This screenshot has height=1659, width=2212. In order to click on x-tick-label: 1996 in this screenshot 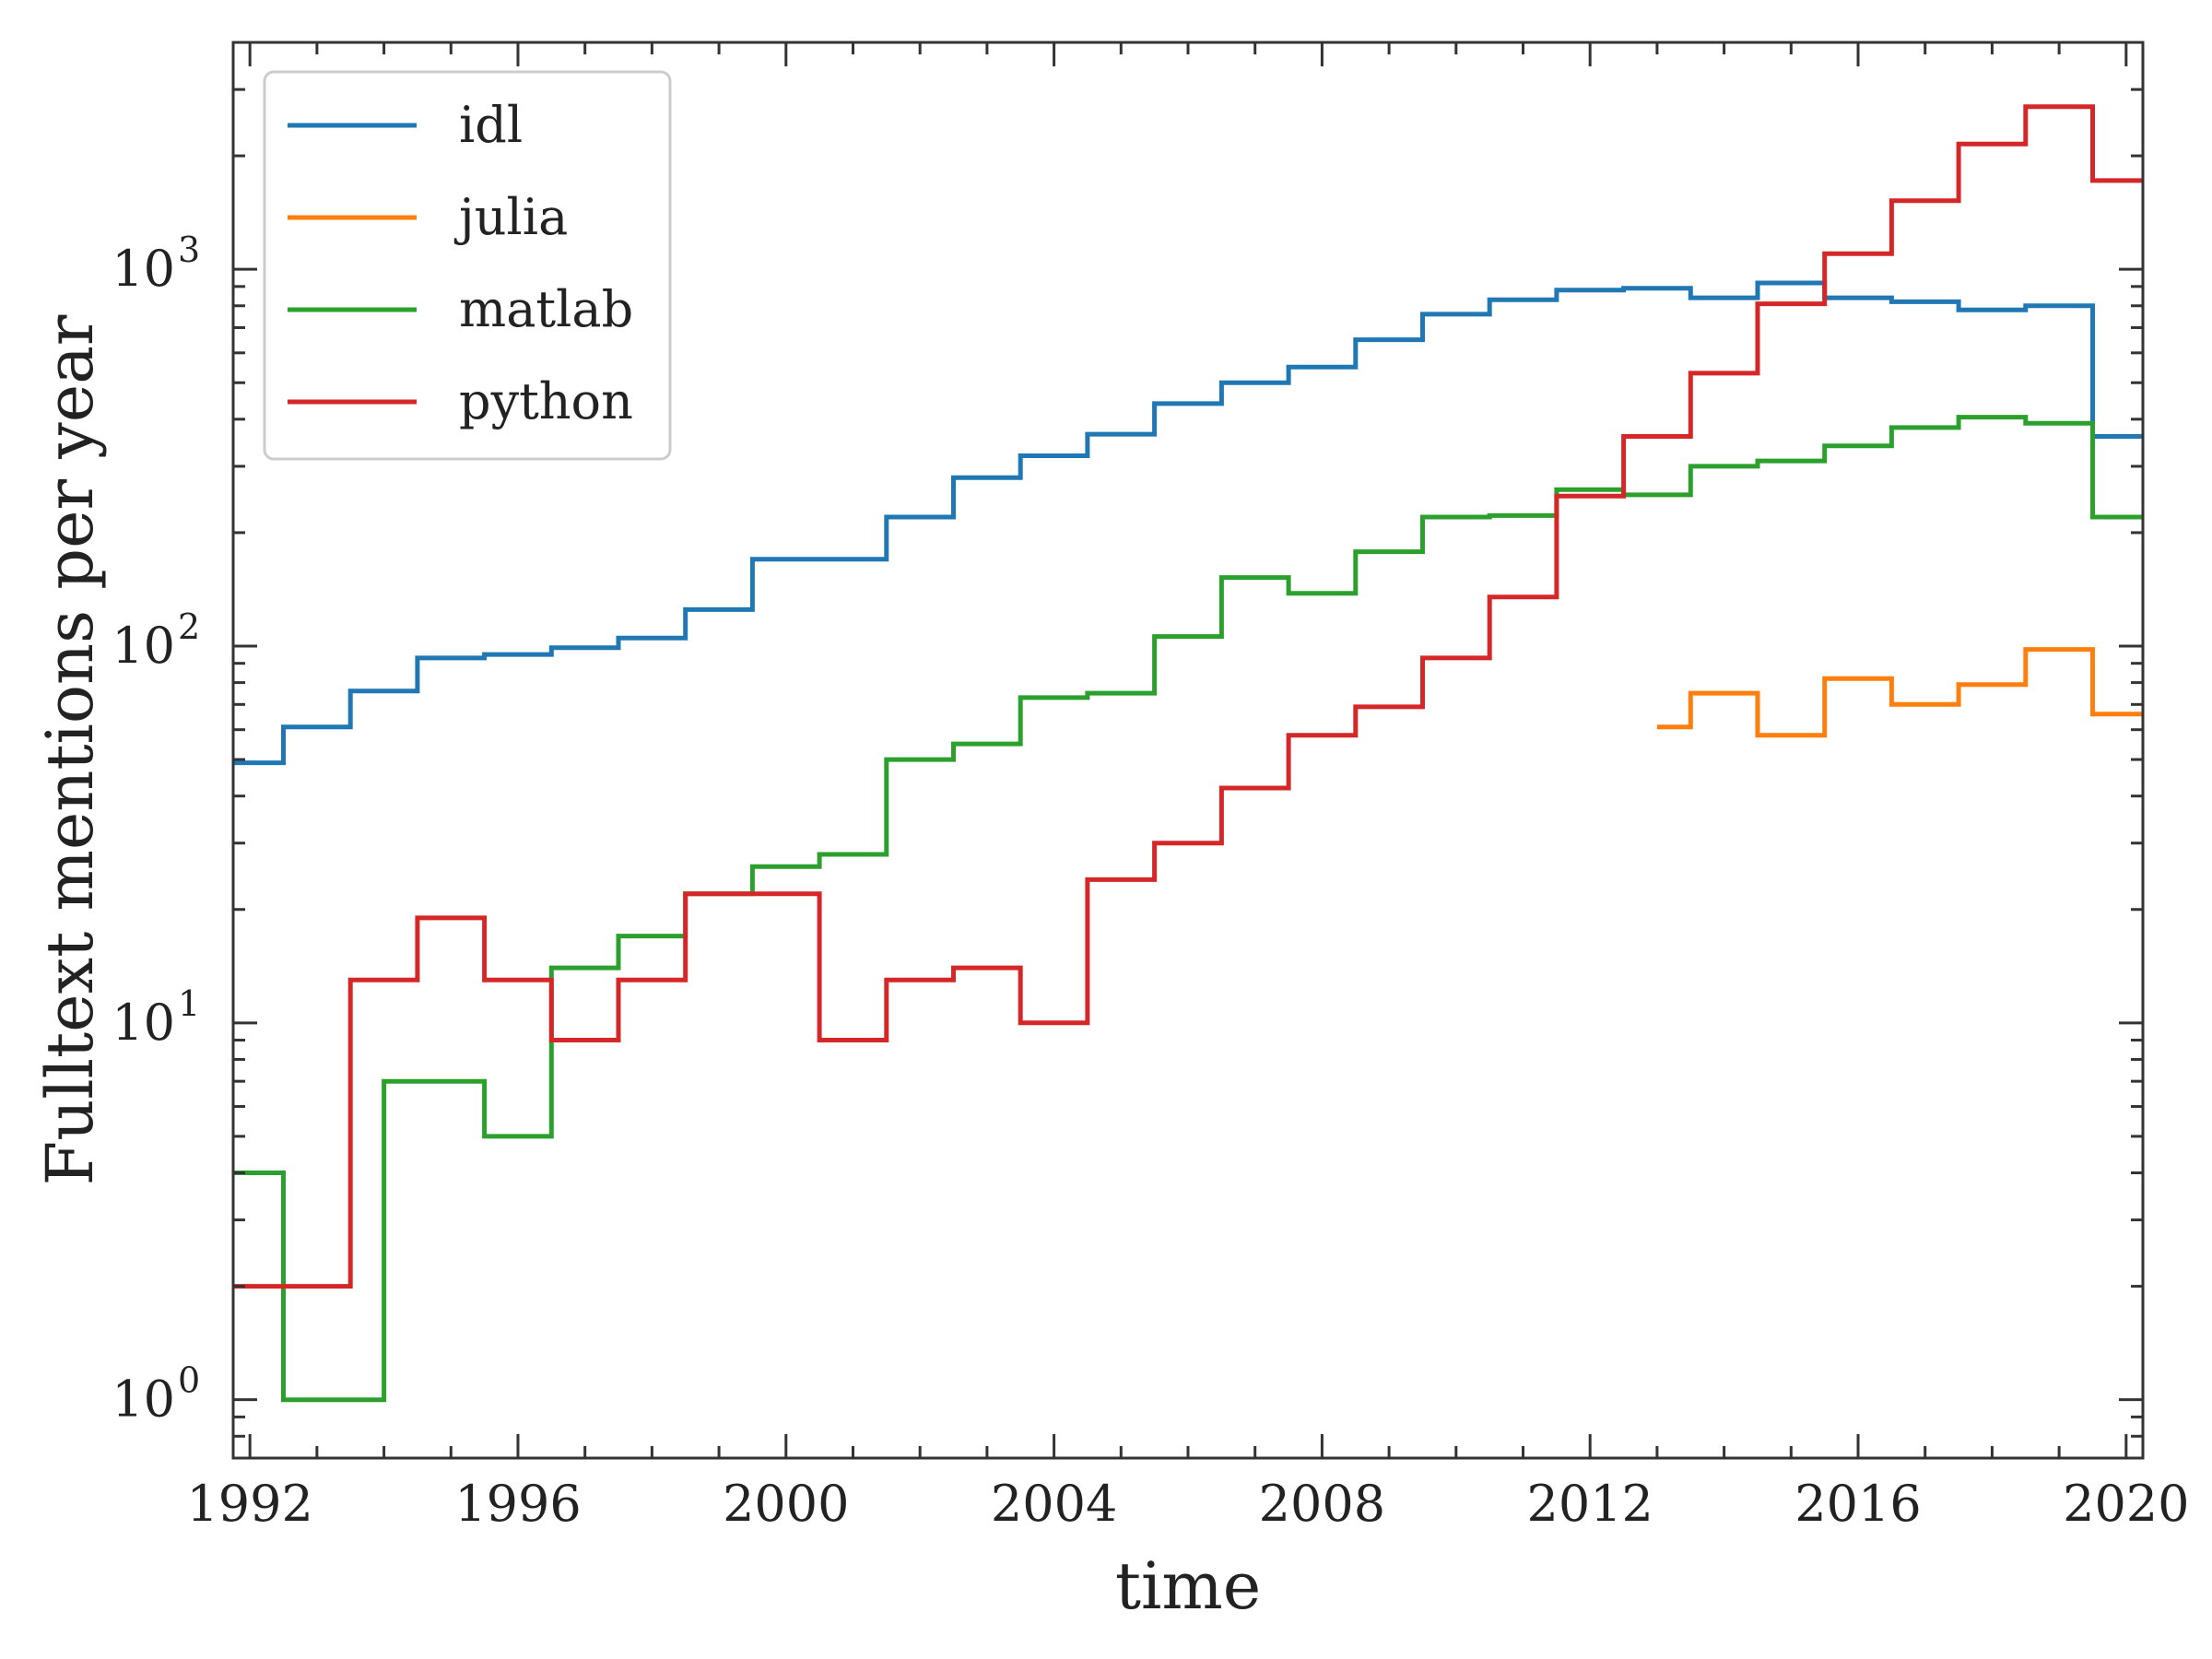, I will do `click(517, 1504)`.